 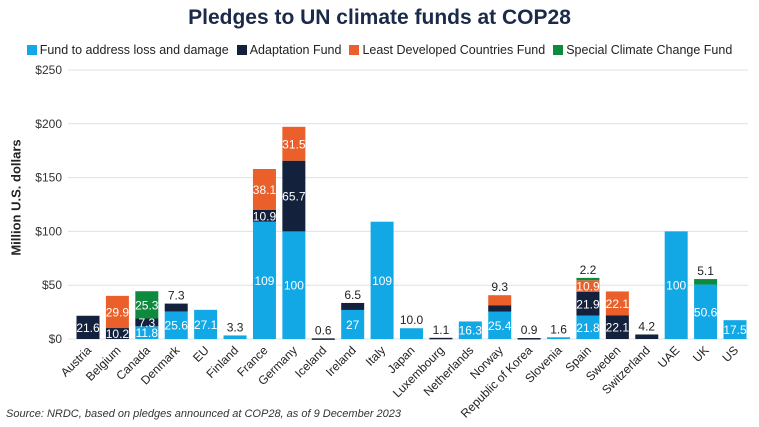 What do you see at coordinates (730, 354) in the screenshot?
I see `x-tick-label: US` at bounding box center [730, 354].